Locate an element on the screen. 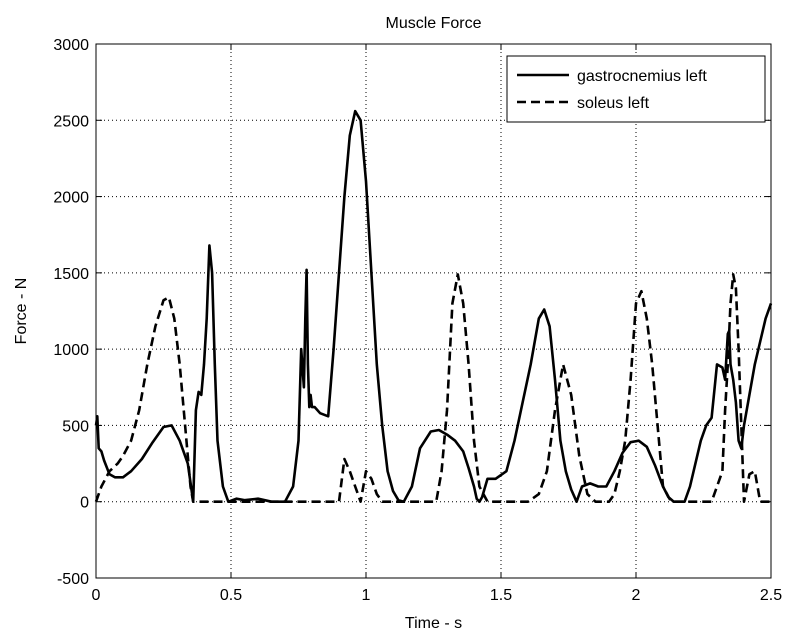 The width and height of the screenshot is (790, 639). legend: gastrocnemius left soleus left is located at coordinates (636, 89).